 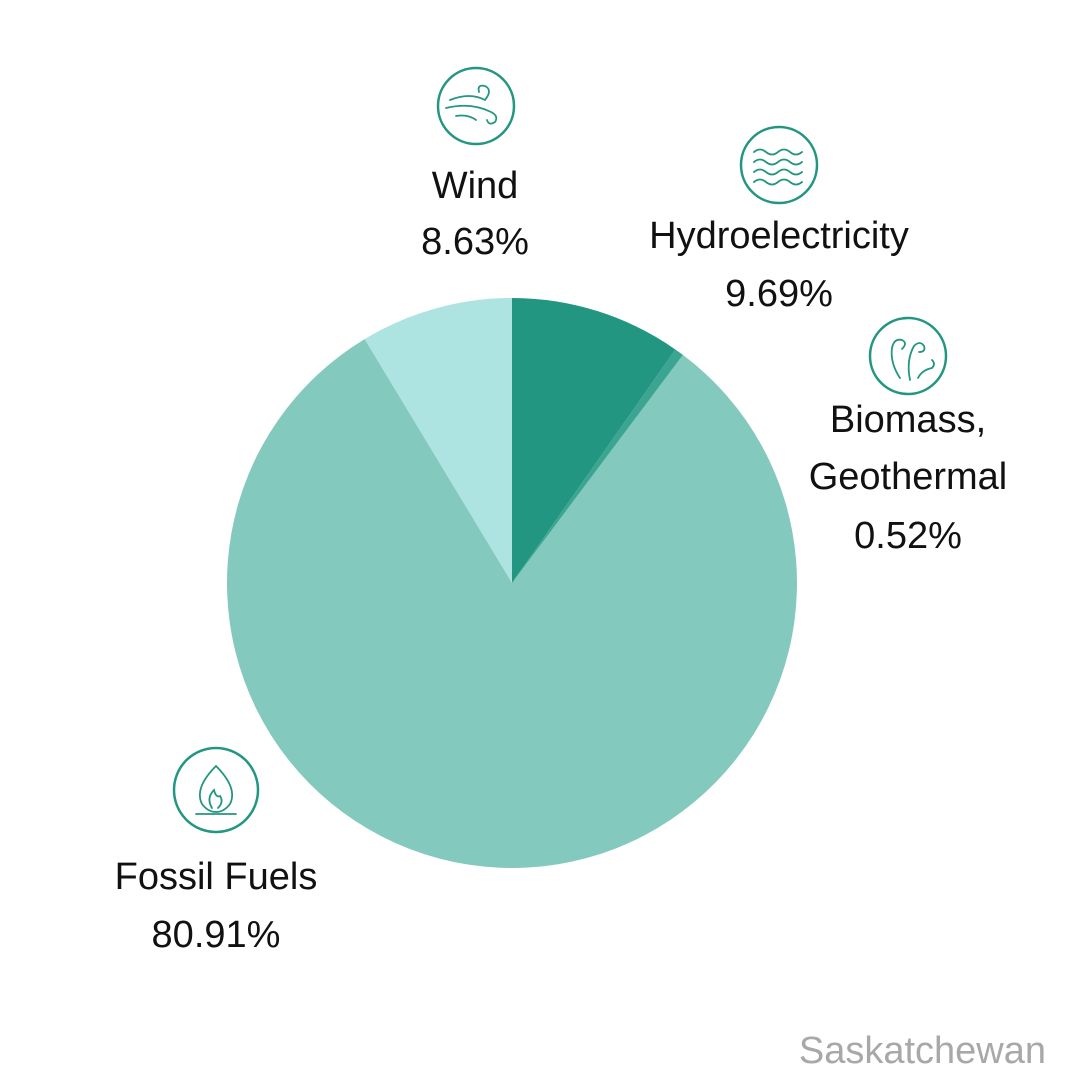 What do you see at coordinates (779, 294) in the screenshot?
I see `slice-value: 9.69%` at bounding box center [779, 294].